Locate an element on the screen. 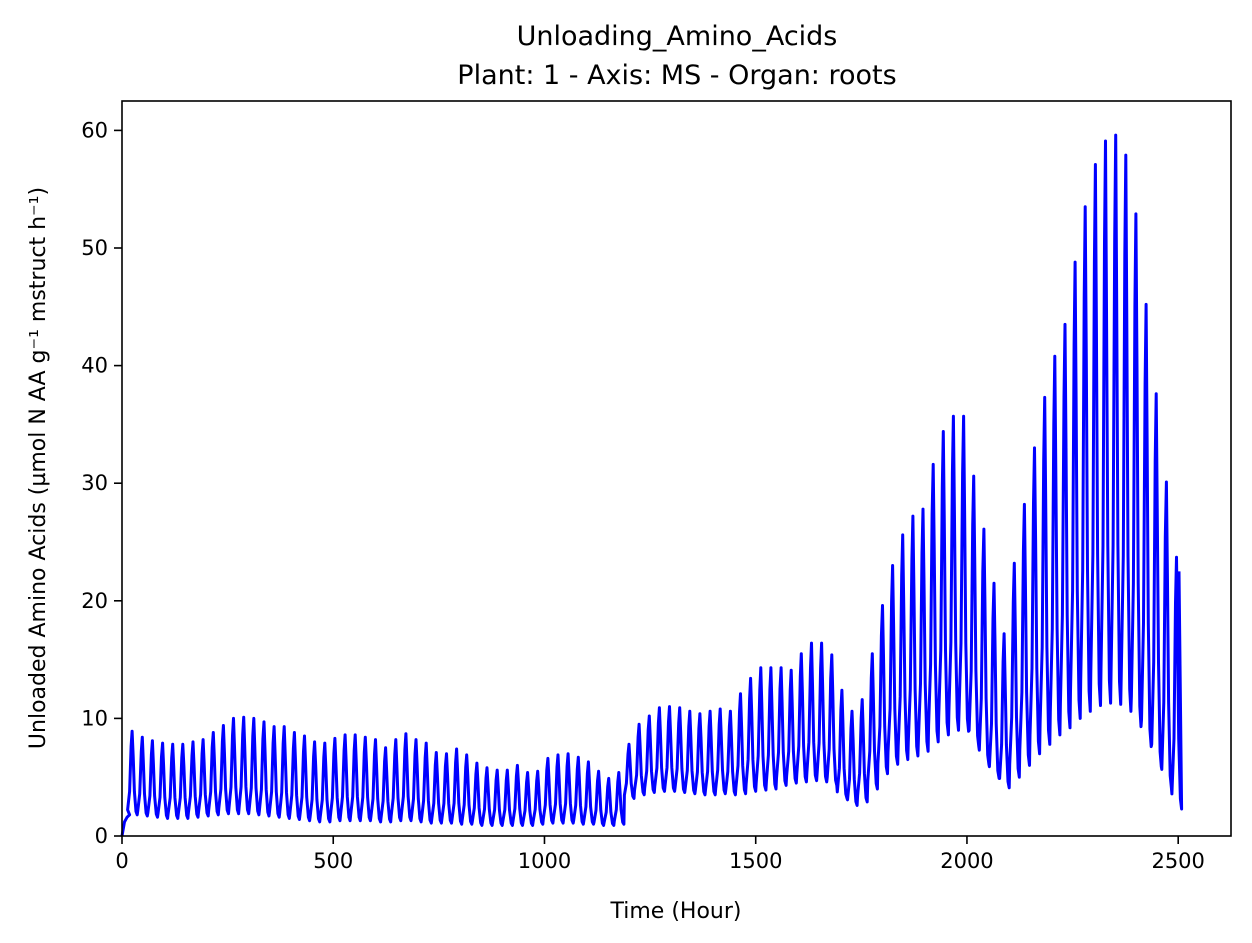  y-axis: 0 10 20 30 40 50 60 is located at coordinates (101, 483).